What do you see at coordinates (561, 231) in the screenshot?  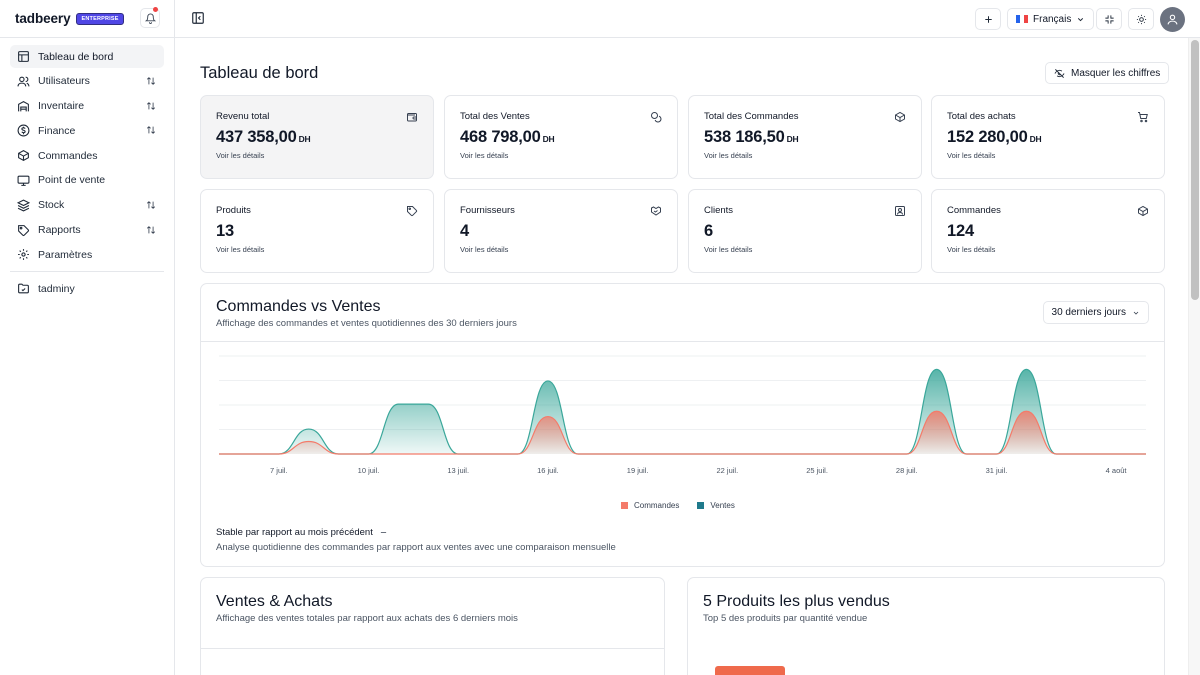 I see `stat-card-suppliers: Fournisseurs 4 Voir les détails` at bounding box center [561, 231].